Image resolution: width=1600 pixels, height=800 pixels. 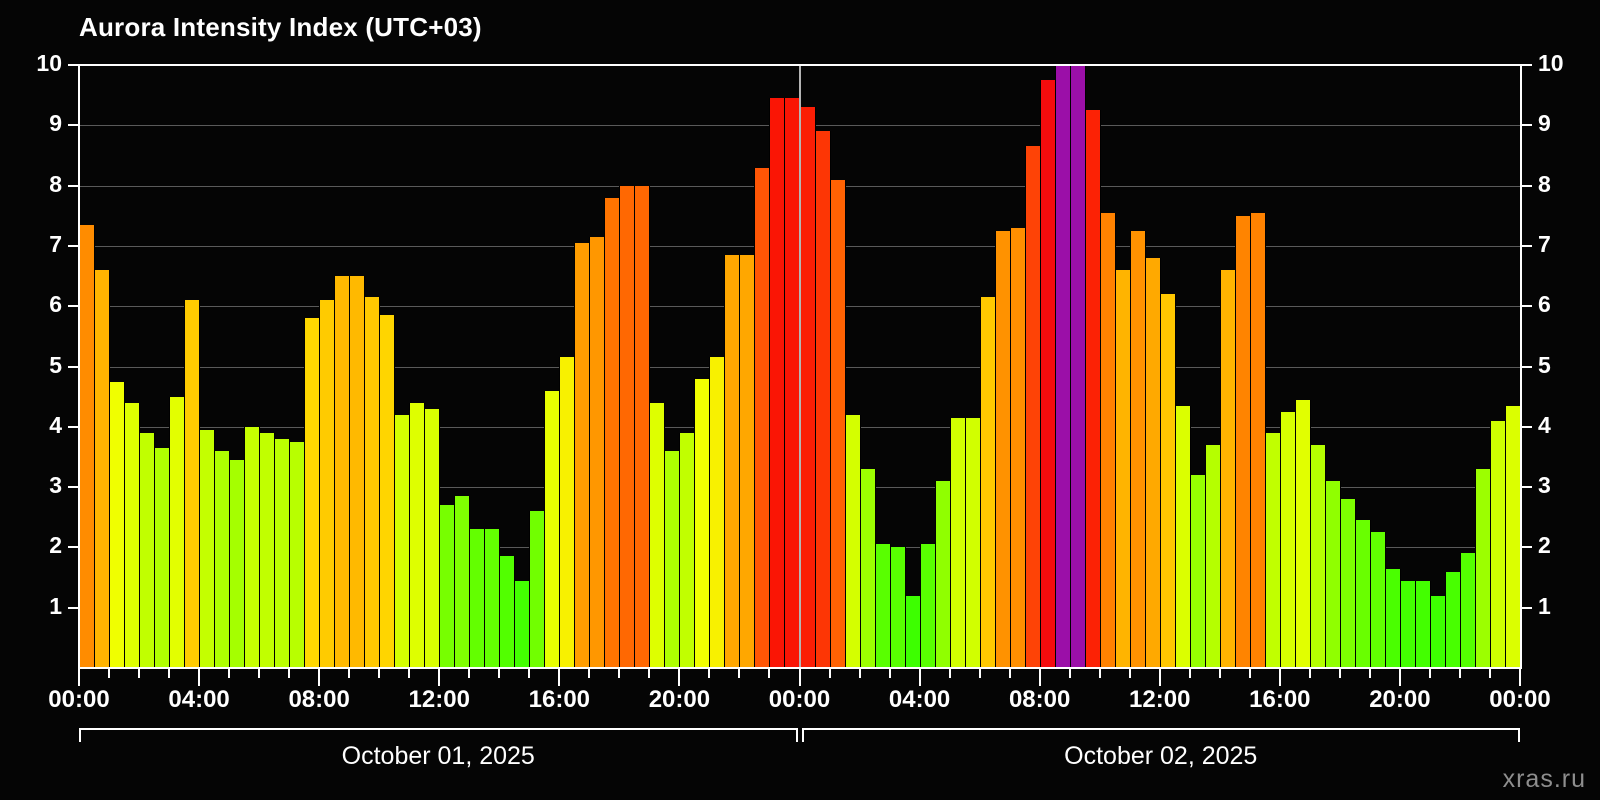 I want to click on page-title: Aurora Intensity Index (UTC+03), so click(x=280, y=27).